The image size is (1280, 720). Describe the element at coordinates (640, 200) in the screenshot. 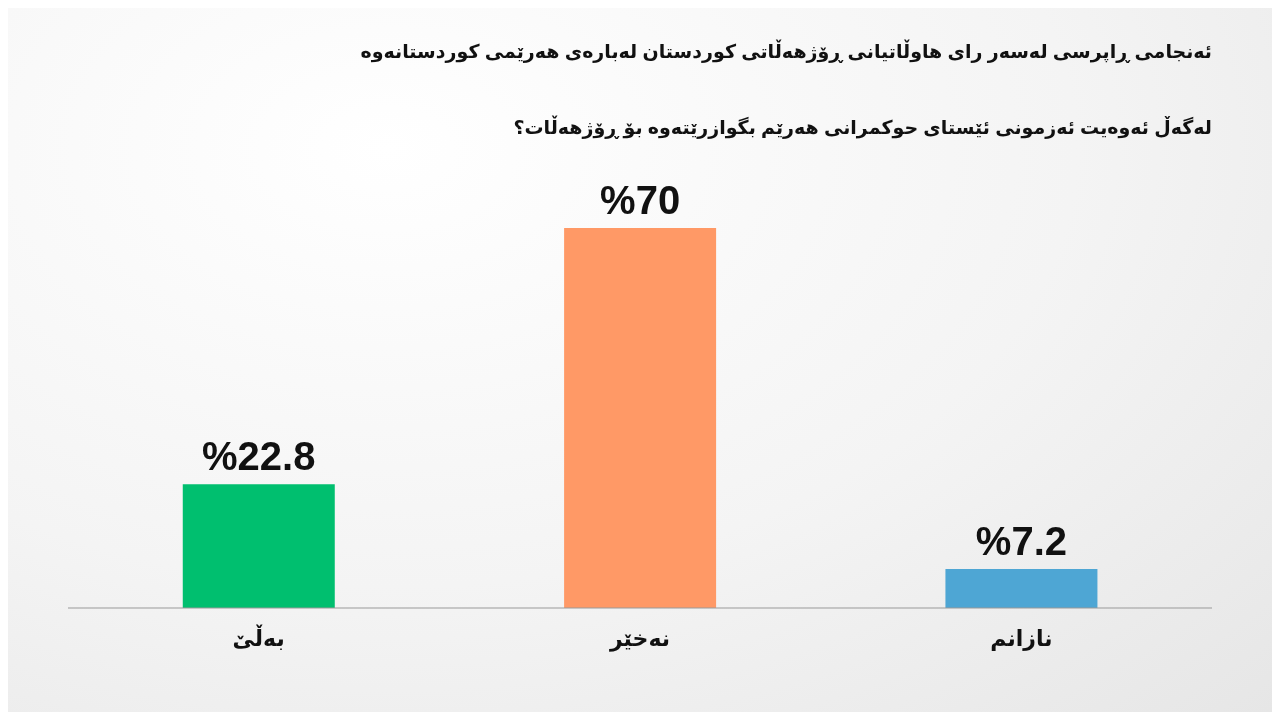

I see `data-label: %70` at that location.